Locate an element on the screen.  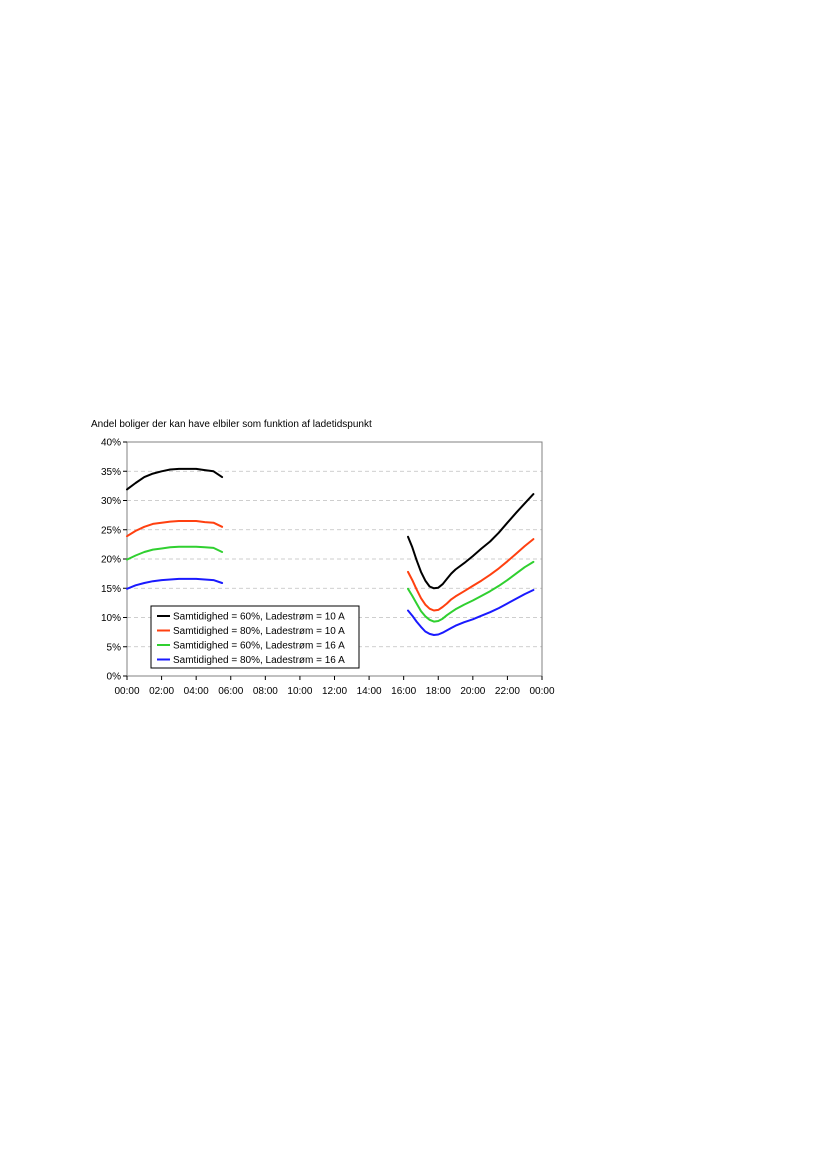
y-tick-label: 5% is located at coordinates (114, 647).